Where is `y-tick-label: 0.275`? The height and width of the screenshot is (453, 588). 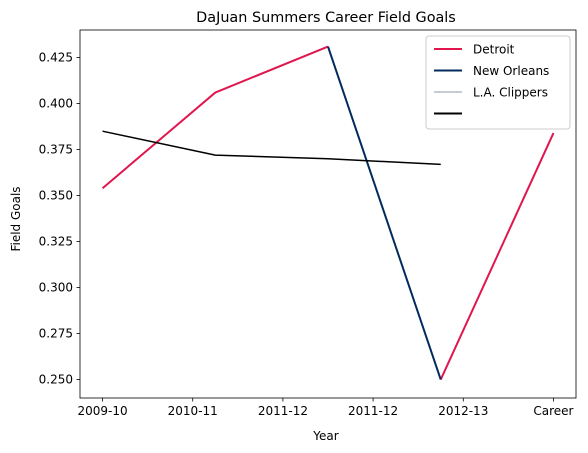
y-tick-label: 0.275 is located at coordinates (56, 334).